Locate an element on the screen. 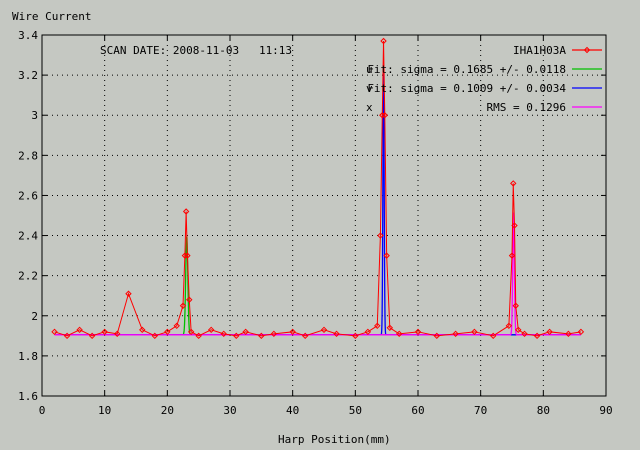 Image resolution: width=640 pixels, height=450 pixels. x-tick-label: 90 is located at coordinates (605, 410).